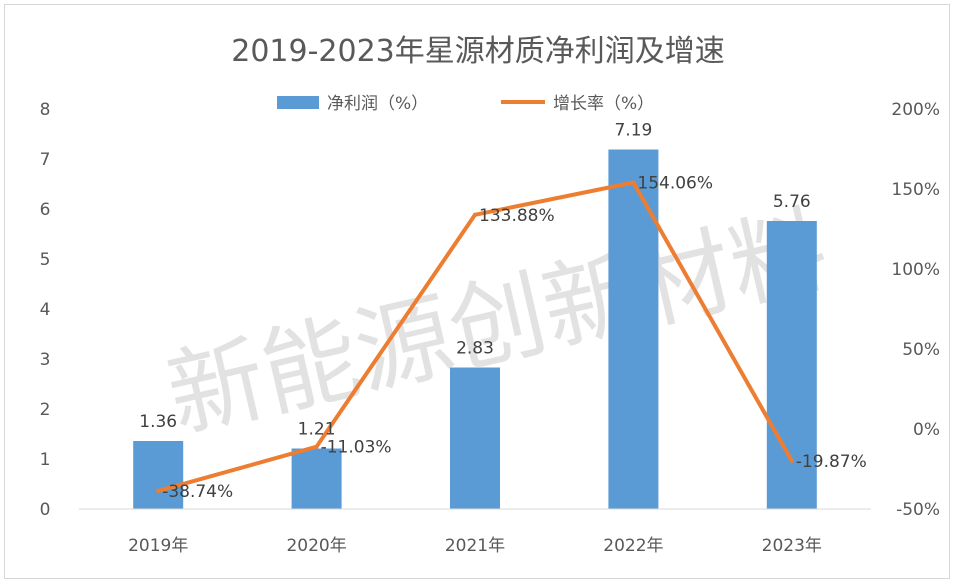 The width and height of the screenshot is (956, 585). What do you see at coordinates (675, 184) in the screenshot?
I see `line-value-label: 154.06%` at bounding box center [675, 184].